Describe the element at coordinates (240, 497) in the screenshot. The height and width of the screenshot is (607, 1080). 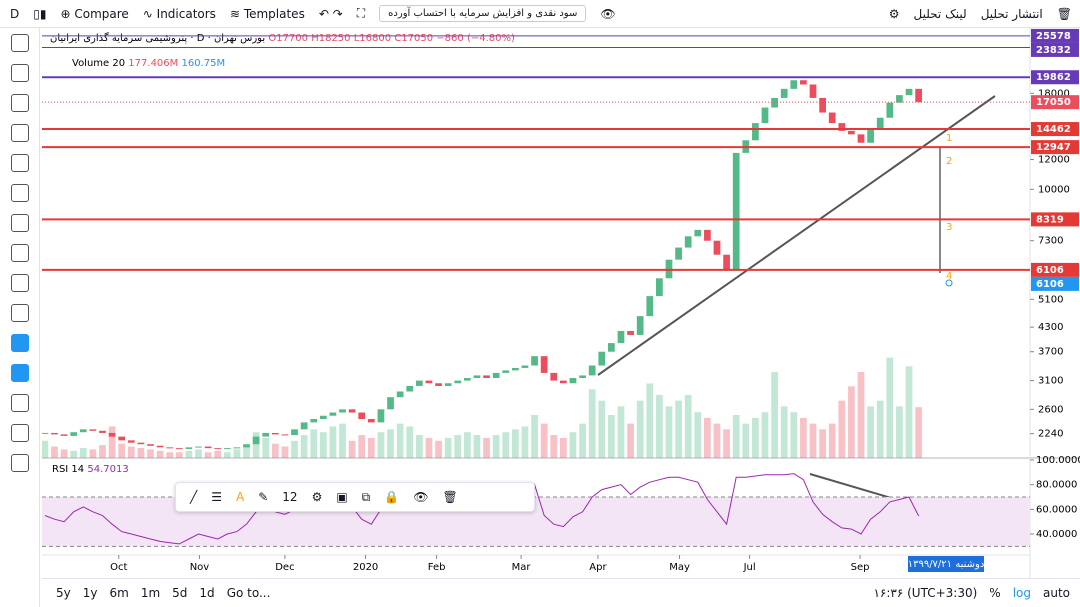
I see `tool: A` at that location.